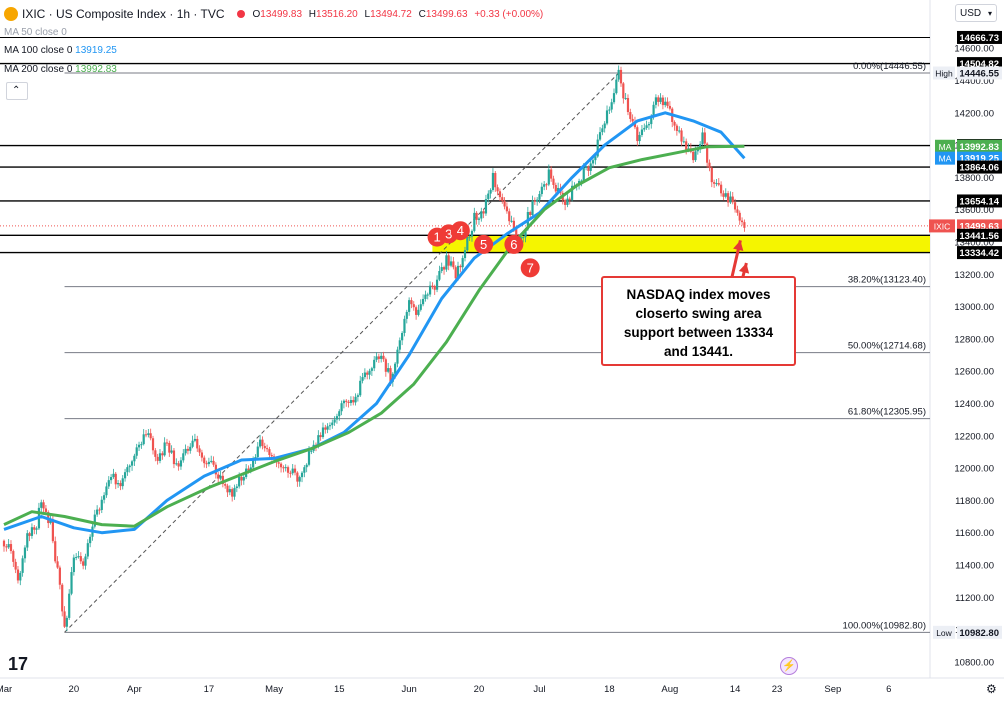  What do you see at coordinates (698, 294) in the screenshot?
I see `callout-line-1: NASDAQ index moves` at bounding box center [698, 294].